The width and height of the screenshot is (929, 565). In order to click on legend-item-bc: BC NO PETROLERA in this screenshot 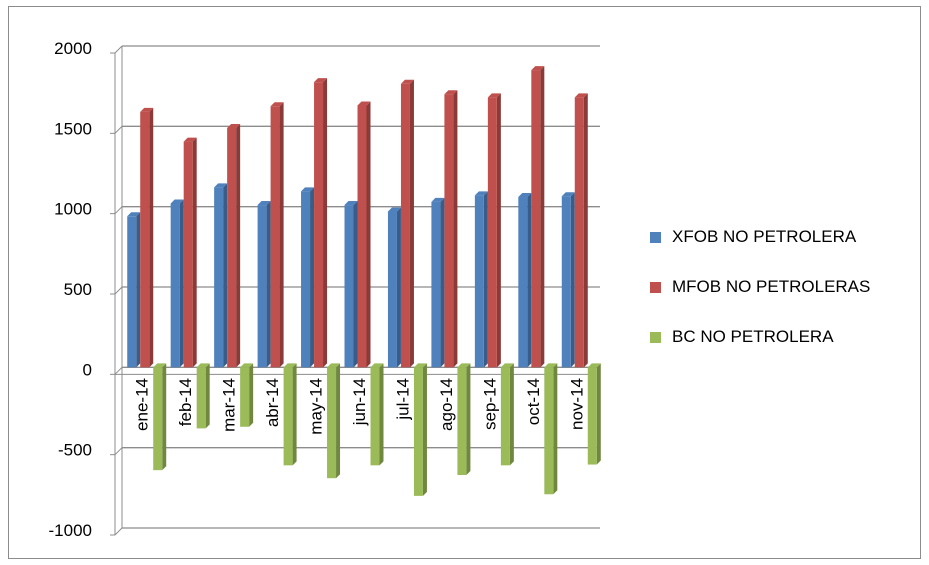, I will do `click(760, 337)`.